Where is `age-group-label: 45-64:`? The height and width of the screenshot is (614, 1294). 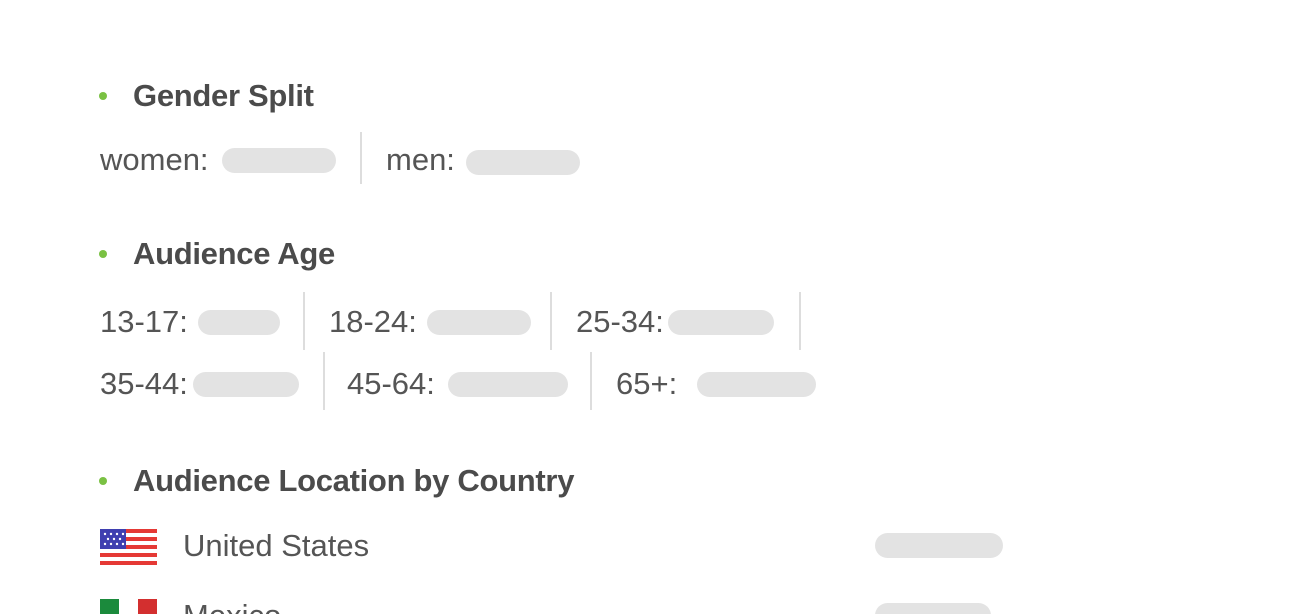
age-group-label: 45-64: is located at coordinates (391, 383).